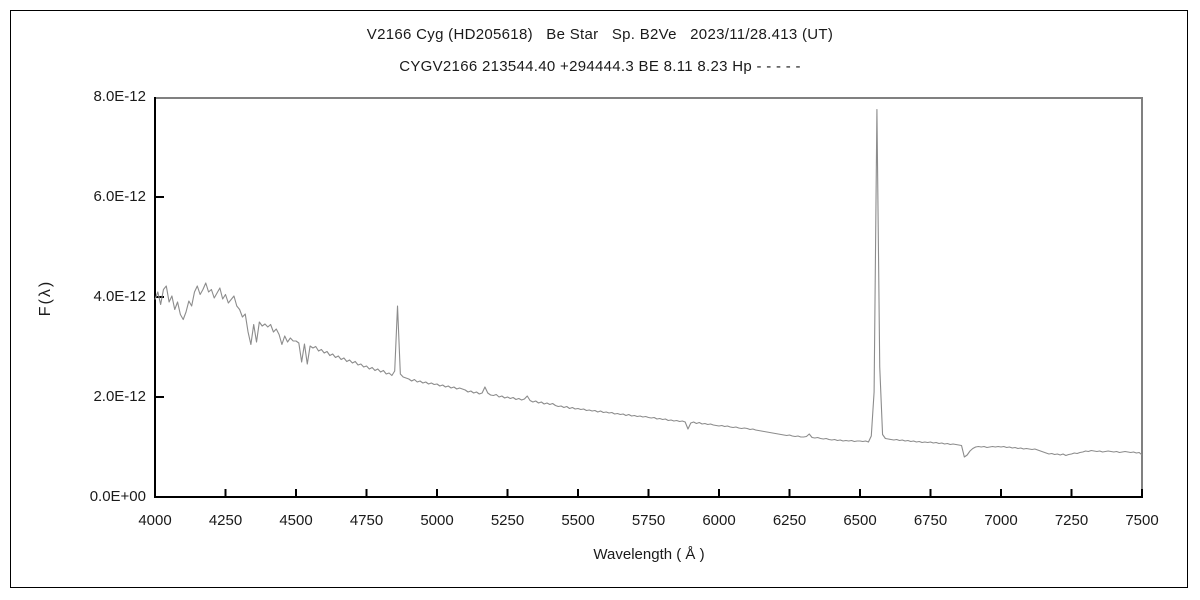 The width and height of the screenshot is (1200, 600). I want to click on x-tick-label: 6250, so click(789, 520).